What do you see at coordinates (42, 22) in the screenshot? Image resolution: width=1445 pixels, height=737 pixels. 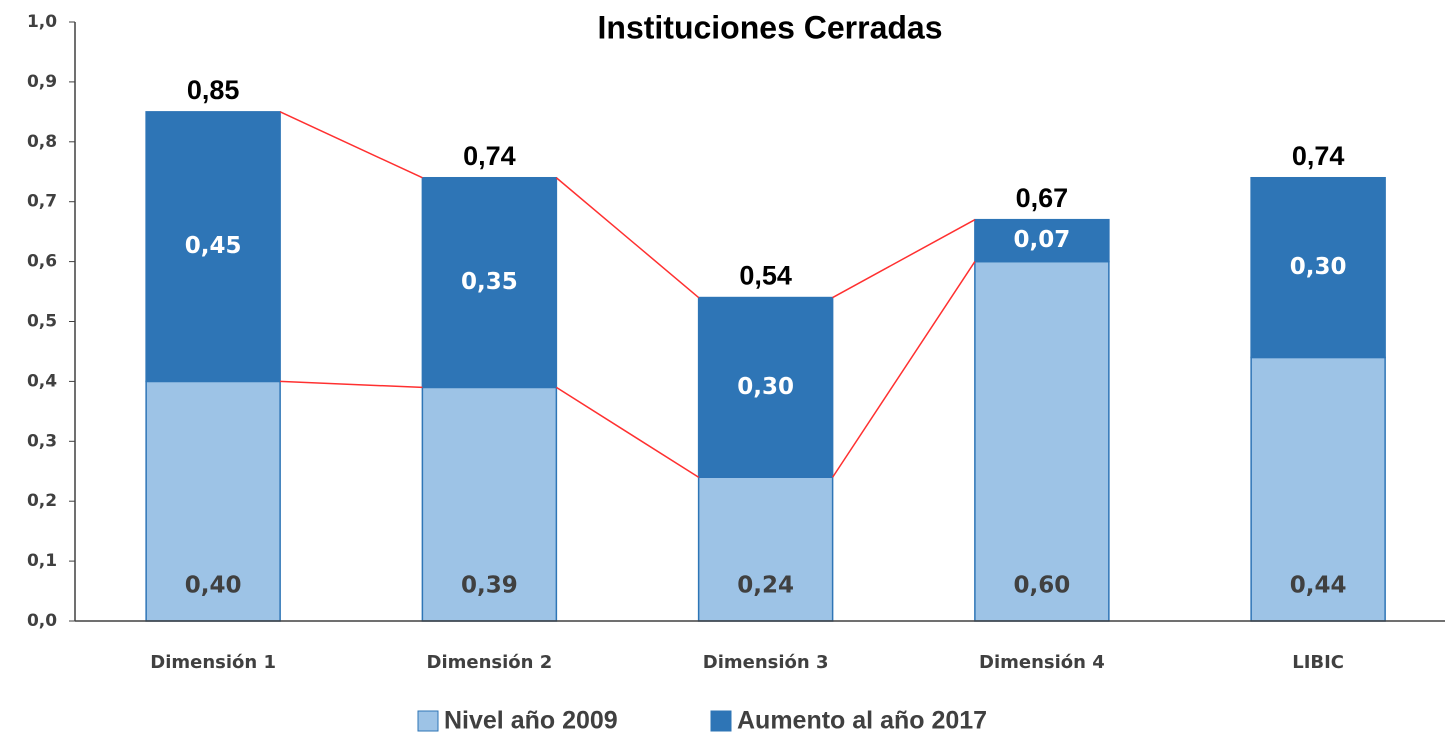 I see `y-tick-label: 1,0` at bounding box center [42, 22].